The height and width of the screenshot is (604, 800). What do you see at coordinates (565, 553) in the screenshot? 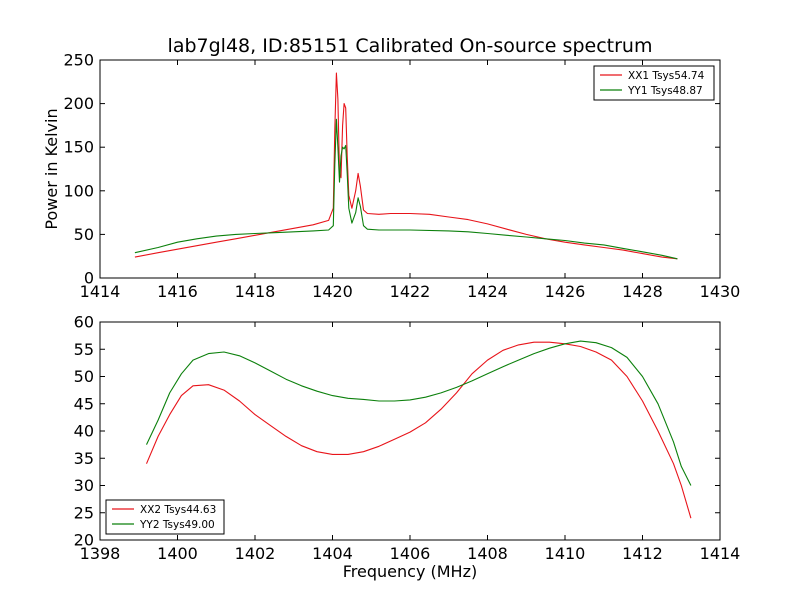
I see `x-tick-label: 1410` at bounding box center [565, 553].